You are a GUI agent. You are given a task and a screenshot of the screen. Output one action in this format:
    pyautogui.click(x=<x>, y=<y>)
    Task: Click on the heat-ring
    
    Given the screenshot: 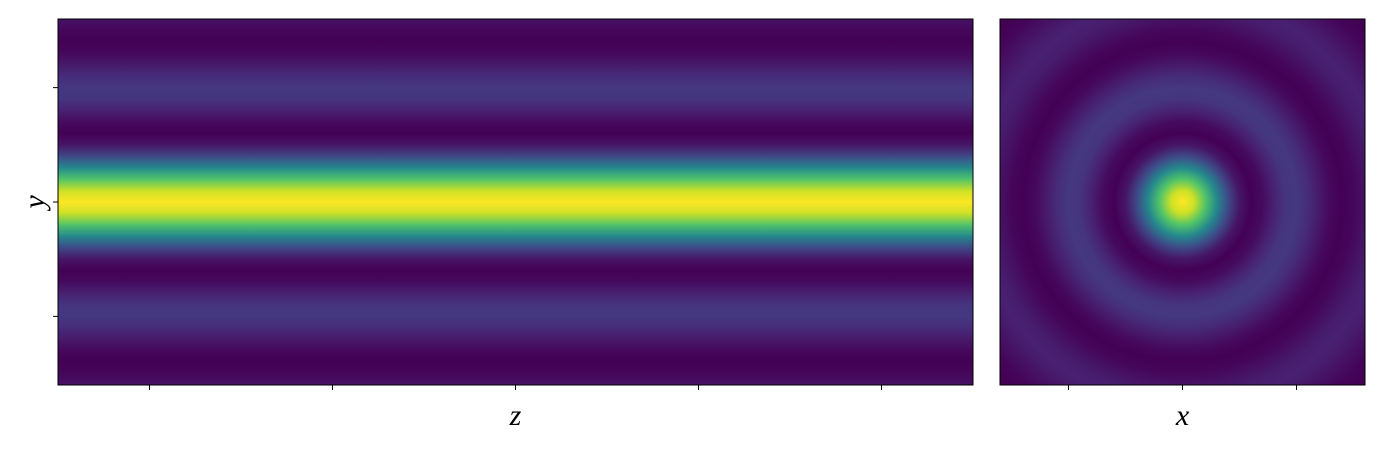 What is the action you would take?
    pyautogui.click(x=1182, y=202)
    